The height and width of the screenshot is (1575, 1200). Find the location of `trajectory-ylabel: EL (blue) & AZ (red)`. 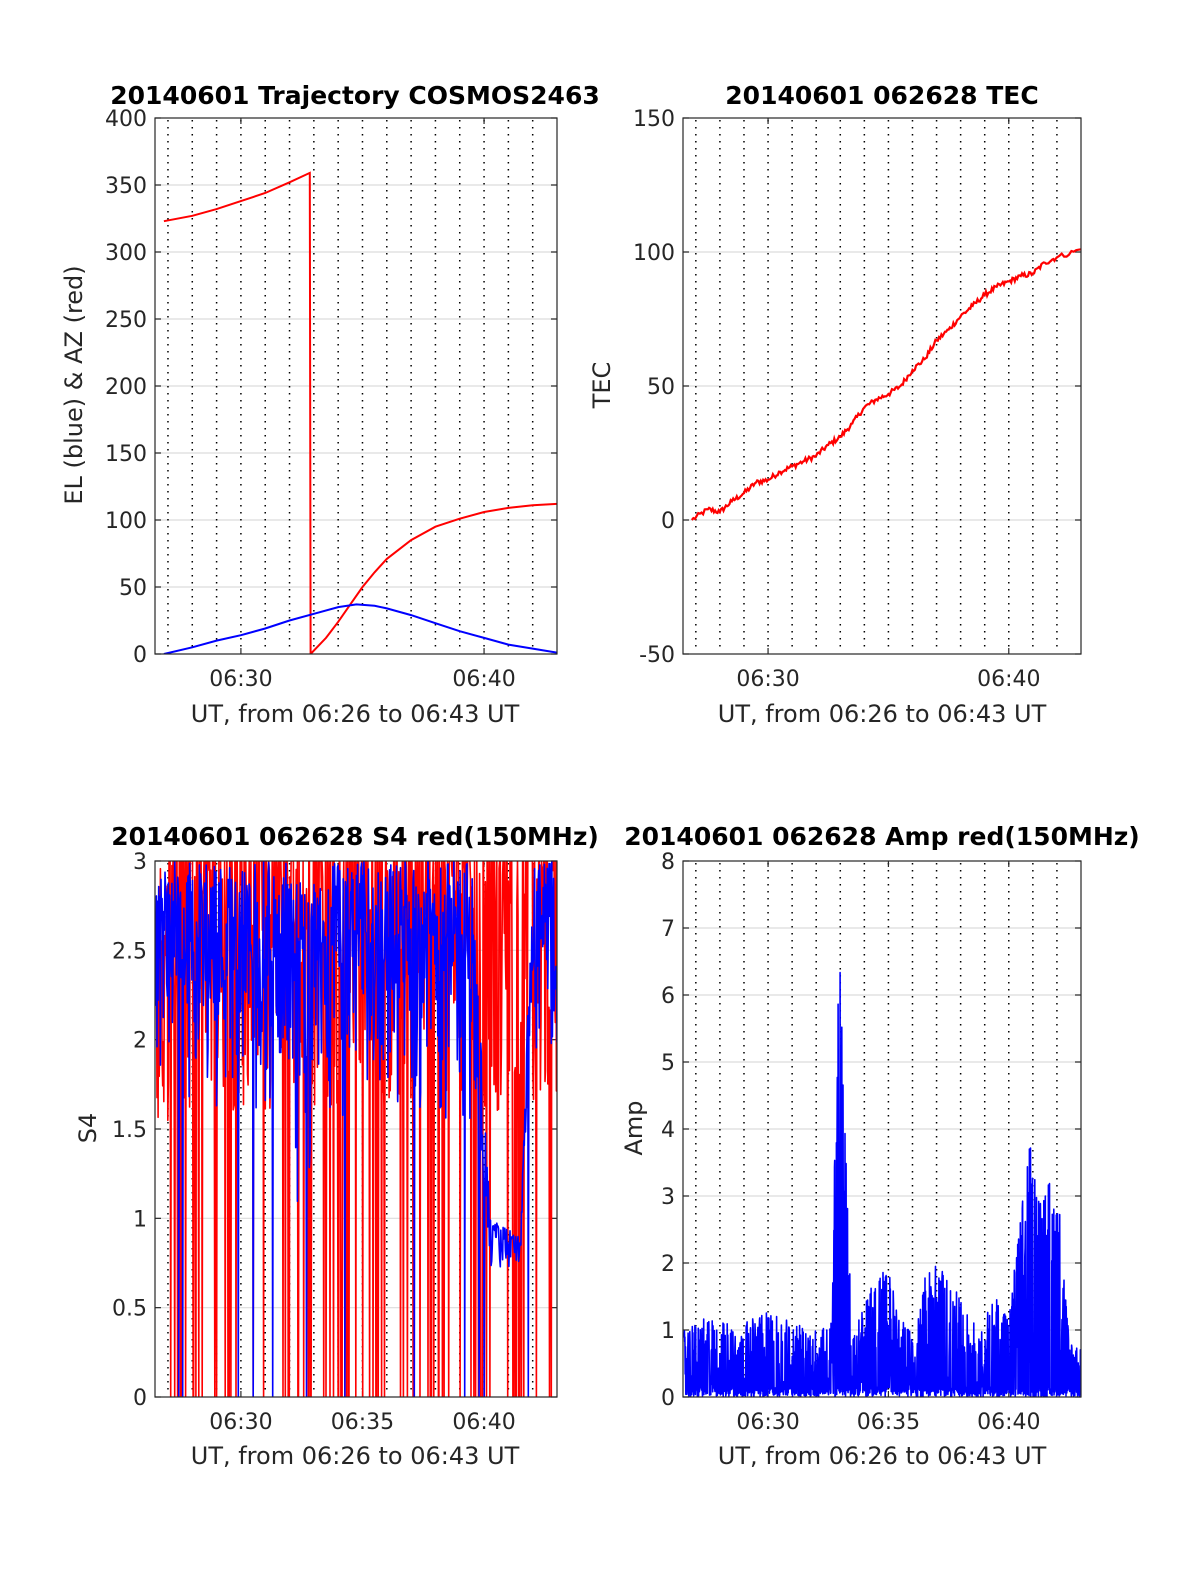

trajectory-ylabel: EL (blue) & AZ (red) is located at coordinates (74, 384).